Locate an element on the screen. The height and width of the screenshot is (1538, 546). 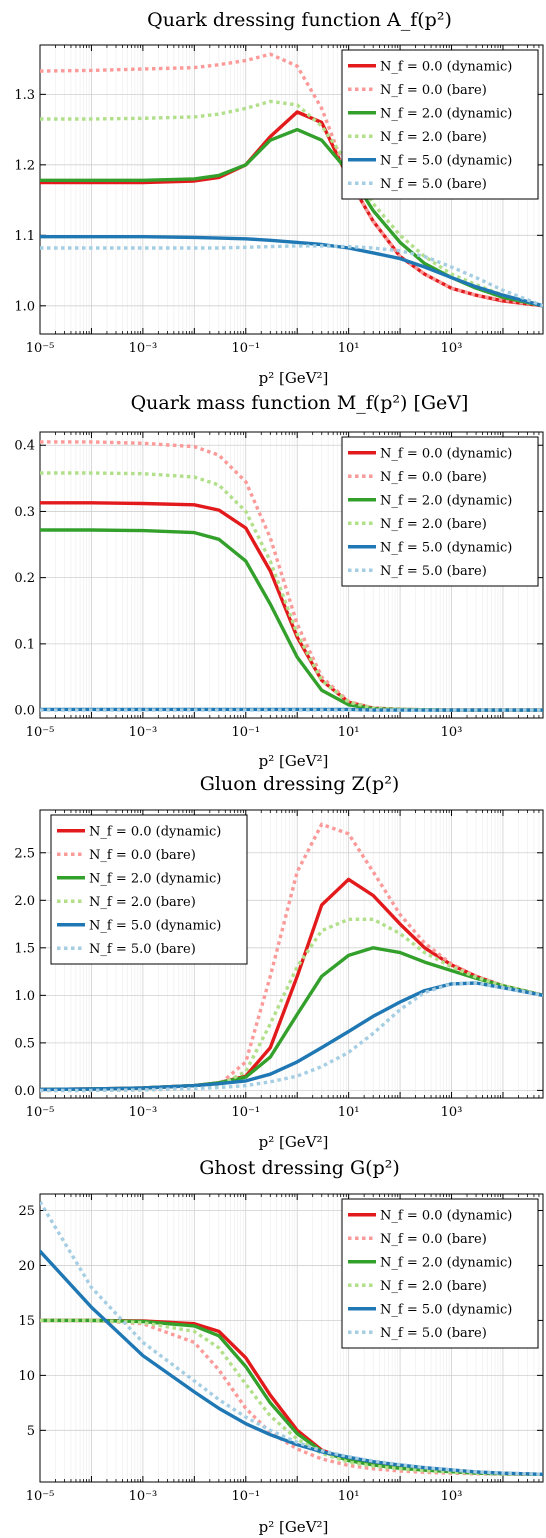
y-tick-label: 0.4 is located at coordinates (24, 446).